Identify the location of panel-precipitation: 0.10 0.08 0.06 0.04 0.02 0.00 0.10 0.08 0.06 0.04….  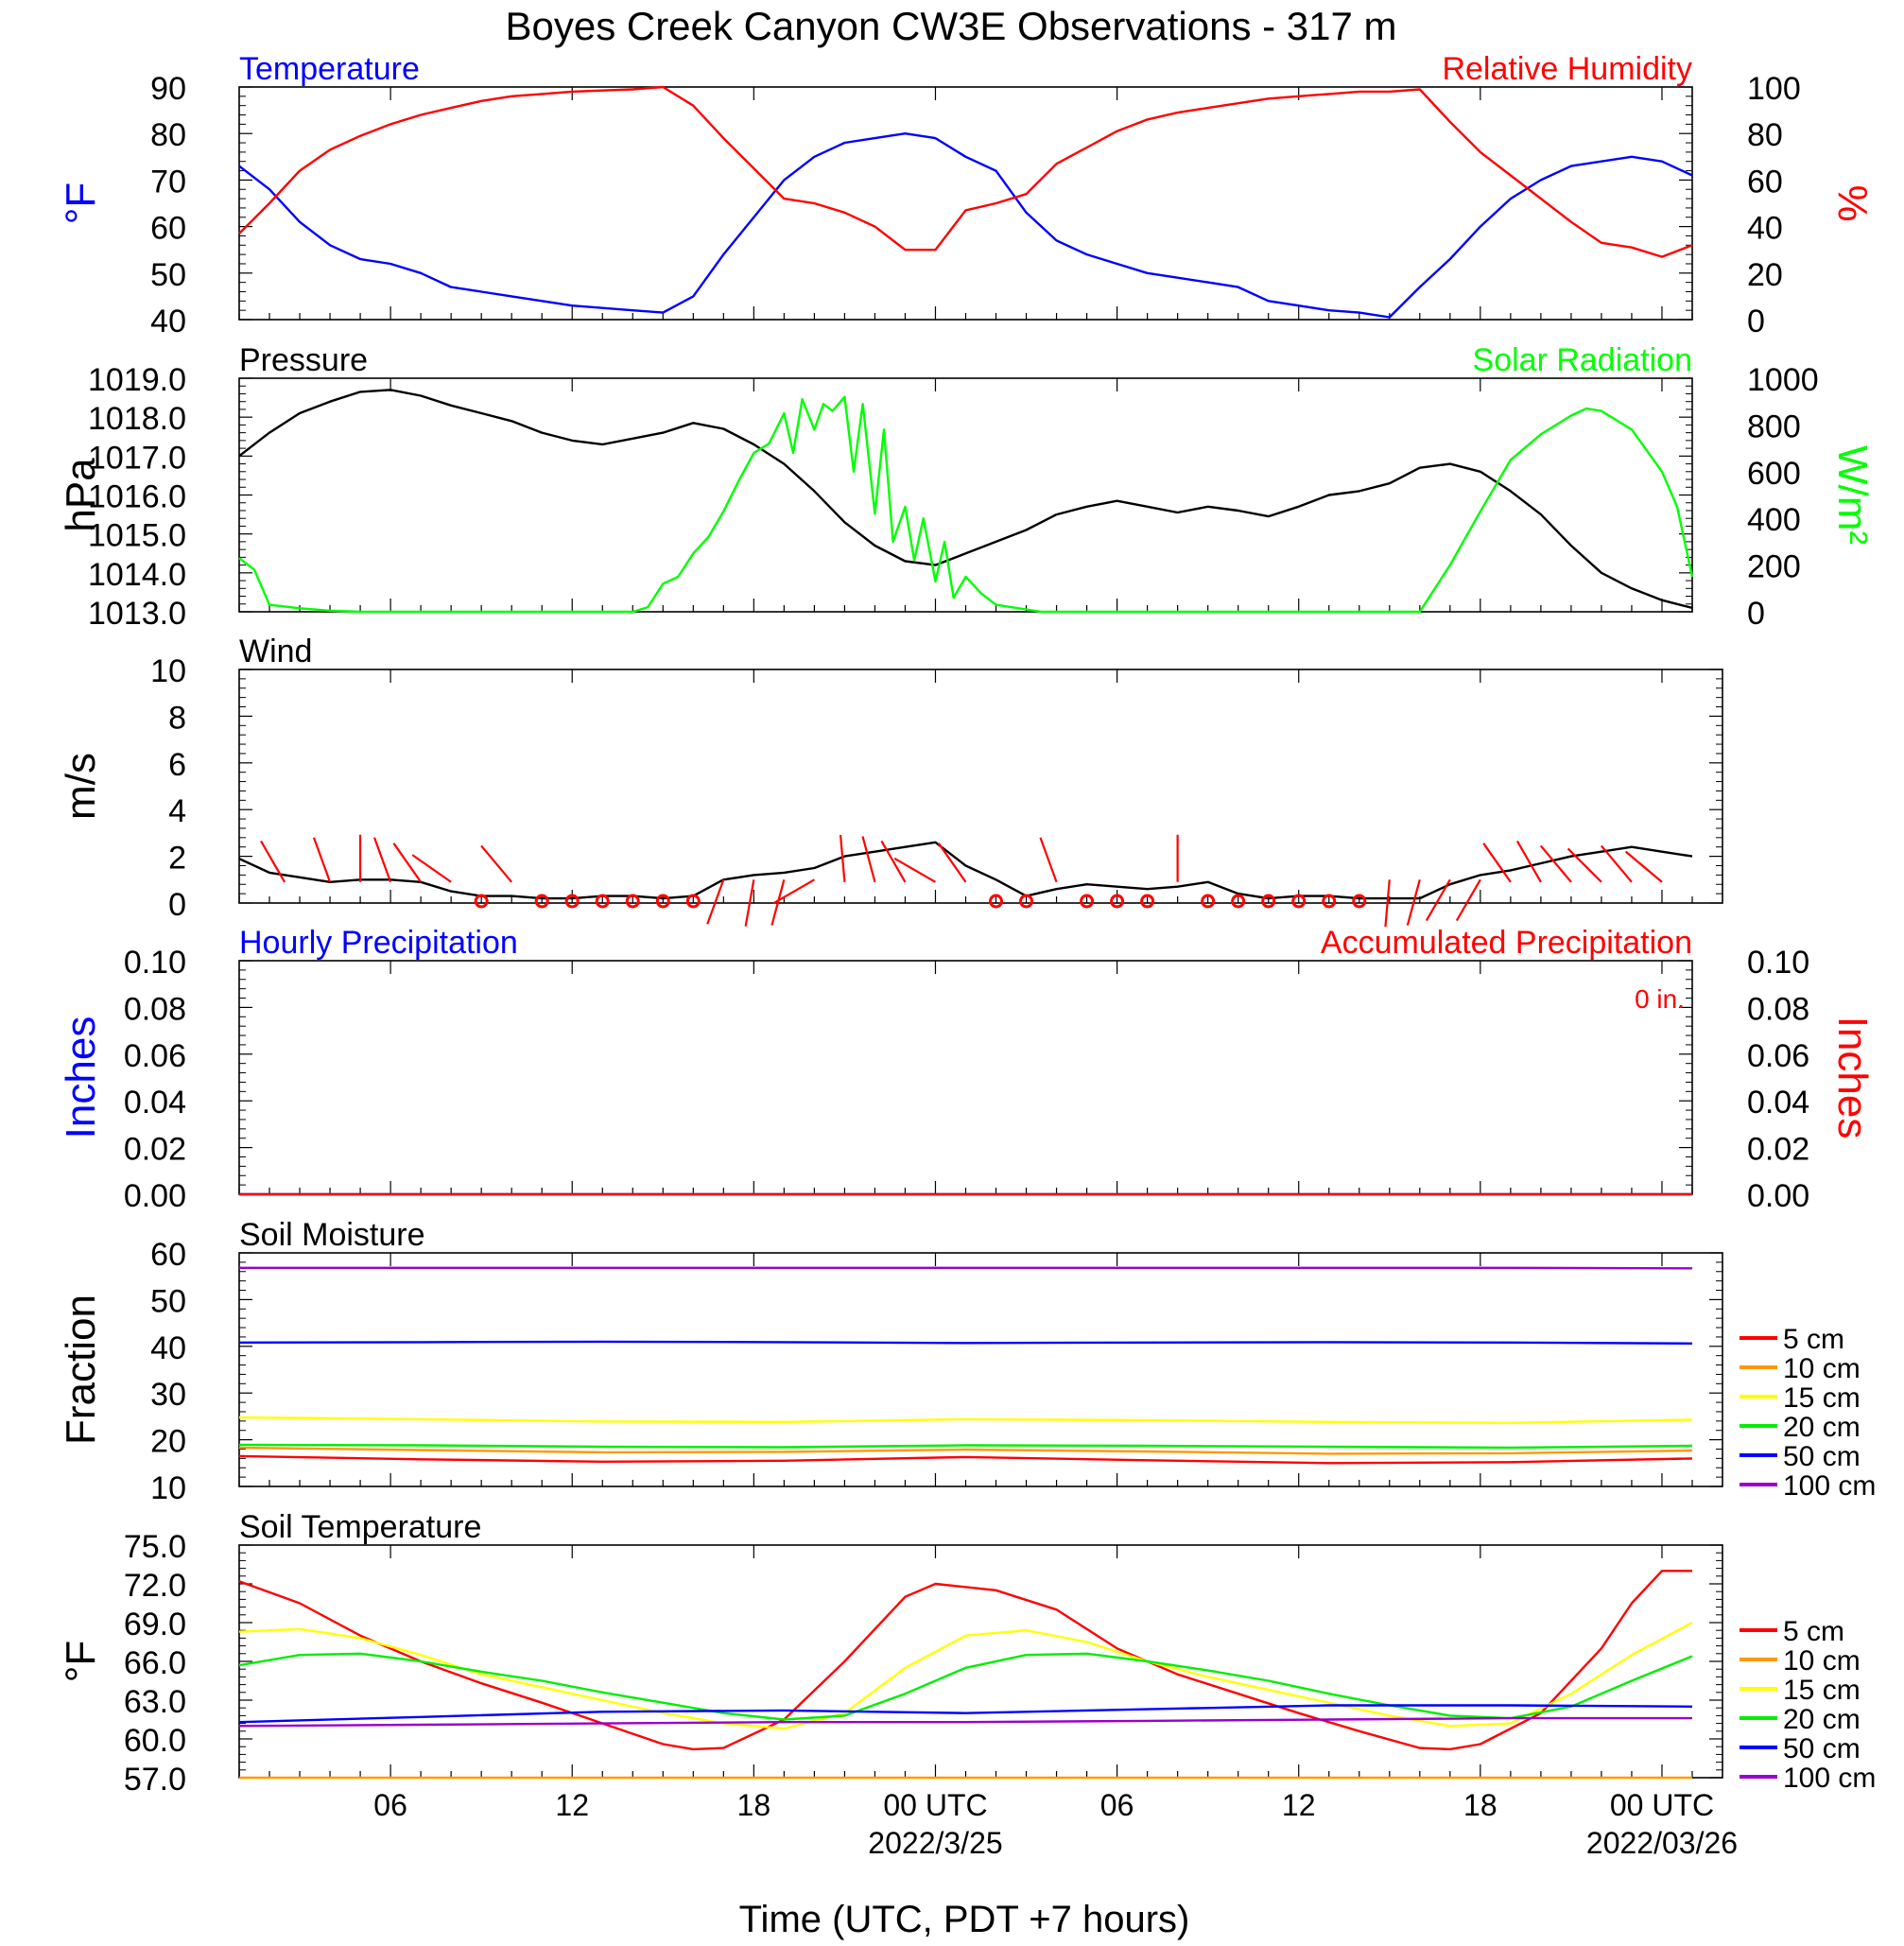
(967, 1070).